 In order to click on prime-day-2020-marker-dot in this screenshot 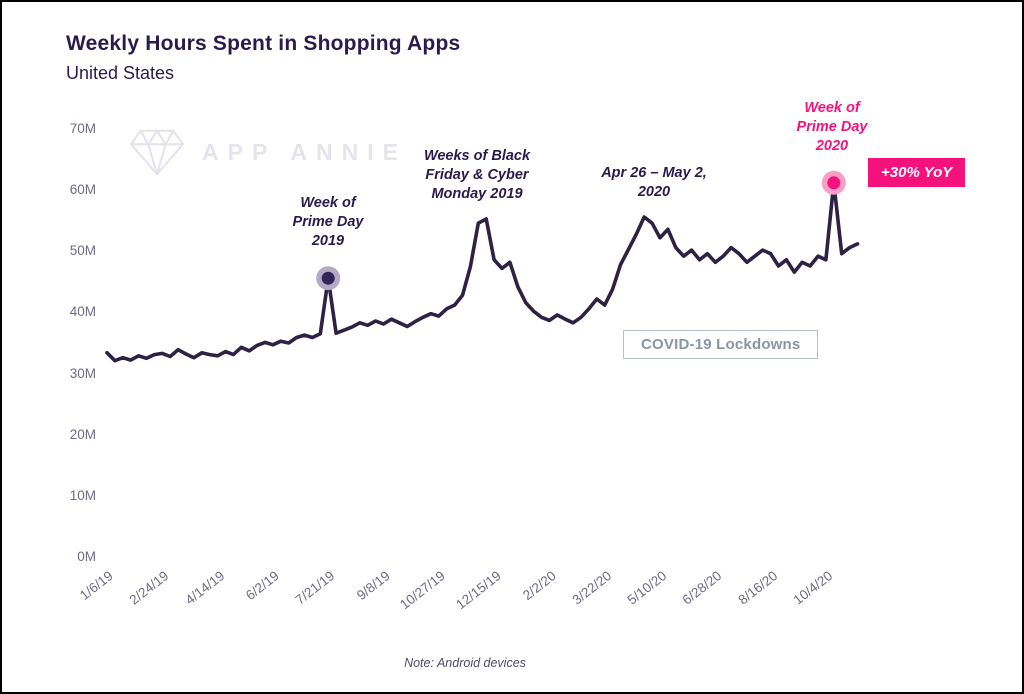, I will do `click(834, 183)`.